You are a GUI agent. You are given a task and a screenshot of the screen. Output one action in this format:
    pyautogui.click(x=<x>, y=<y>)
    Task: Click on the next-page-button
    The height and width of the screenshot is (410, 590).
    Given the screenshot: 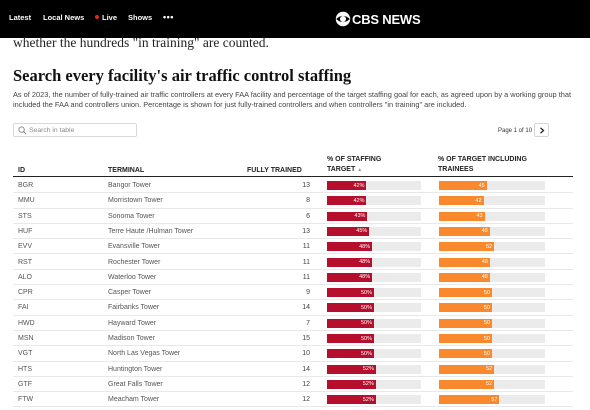 What is the action you would take?
    pyautogui.click(x=541, y=130)
    